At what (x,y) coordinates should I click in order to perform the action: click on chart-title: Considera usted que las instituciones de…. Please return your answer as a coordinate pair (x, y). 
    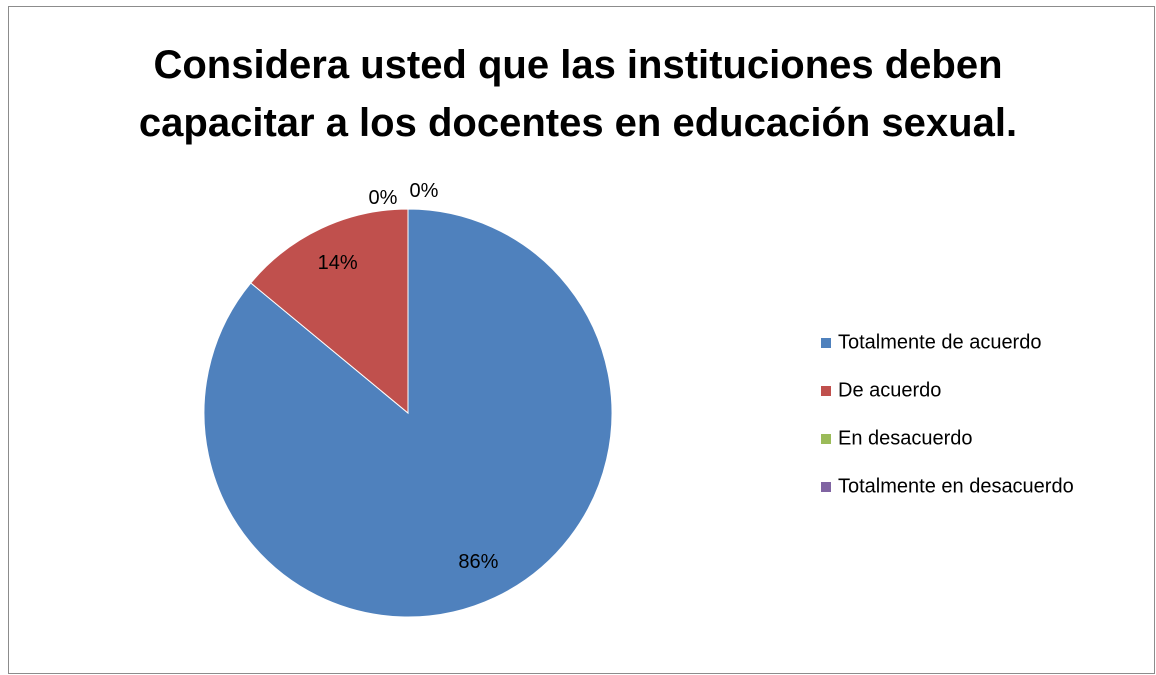
    Looking at the image, I should click on (578, 94).